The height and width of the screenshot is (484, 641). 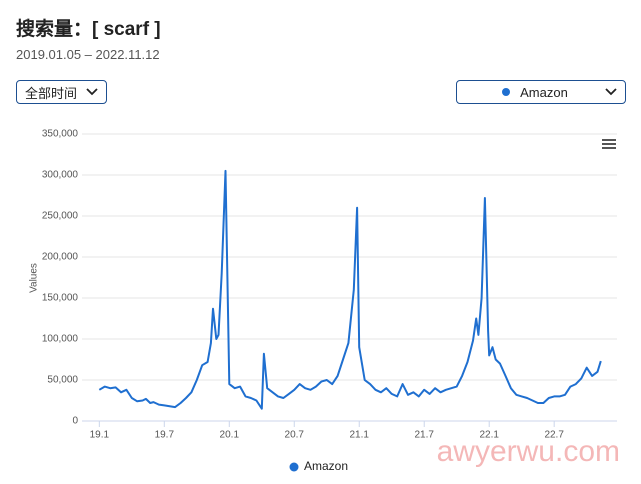 I want to click on platform-dropdown: Amazon, so click(x=541, y=92).